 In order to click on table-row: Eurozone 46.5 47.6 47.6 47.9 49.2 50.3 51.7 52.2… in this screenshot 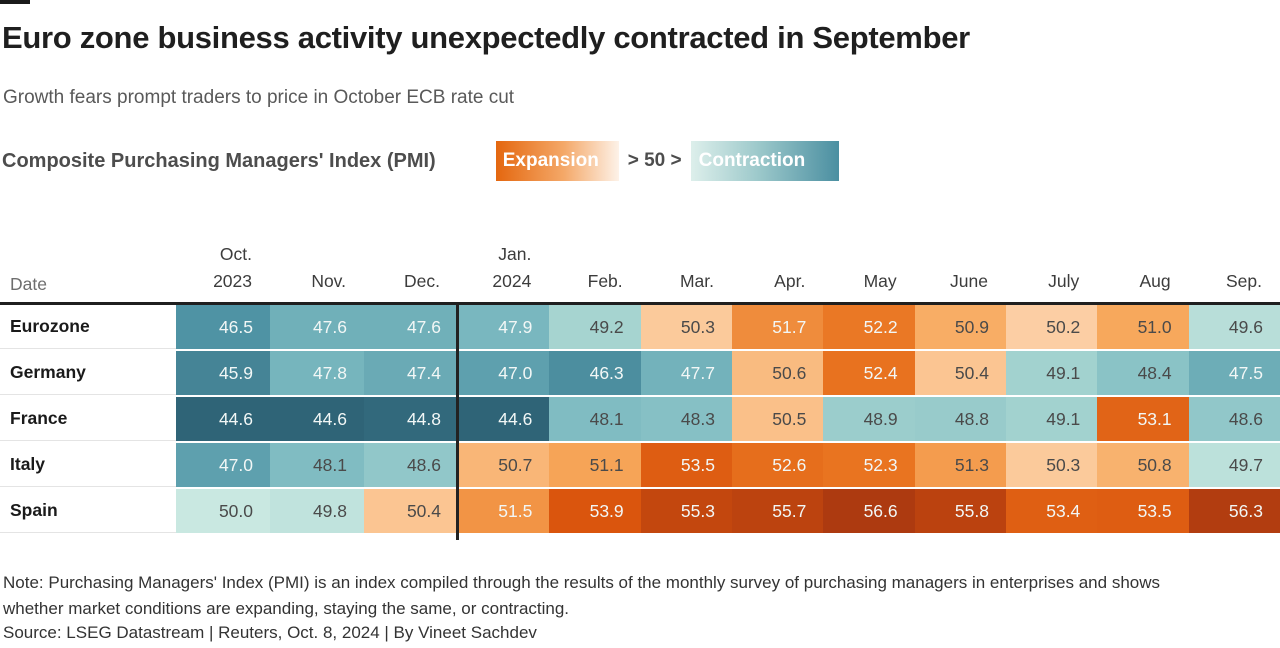, I will do `click(640, 327)`.